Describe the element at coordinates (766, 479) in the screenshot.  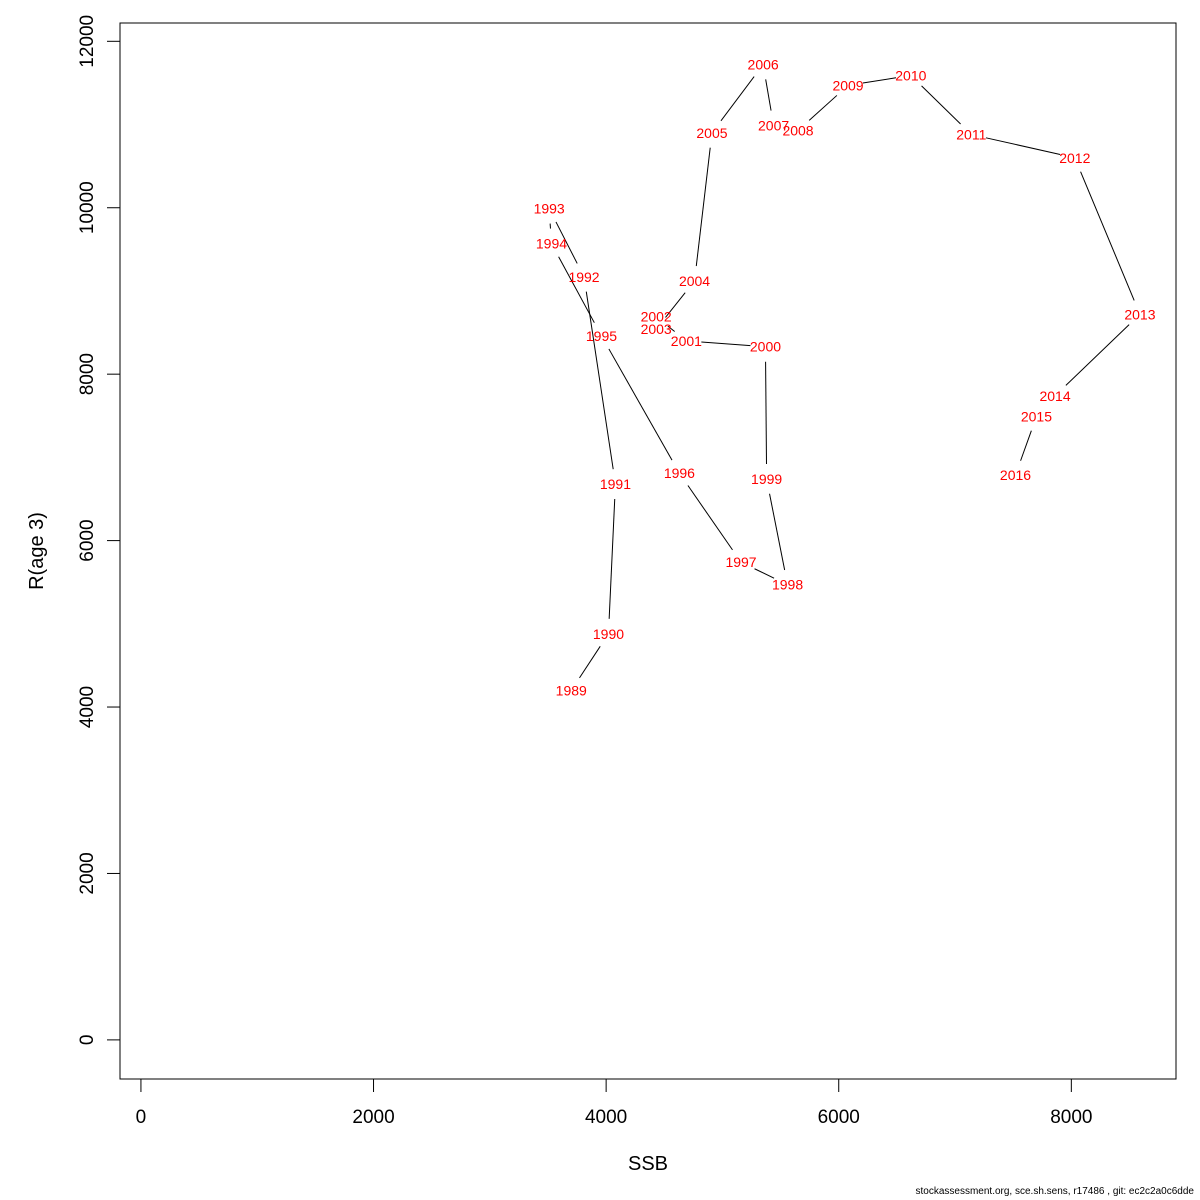
I see `year-label: 1999` at that location.